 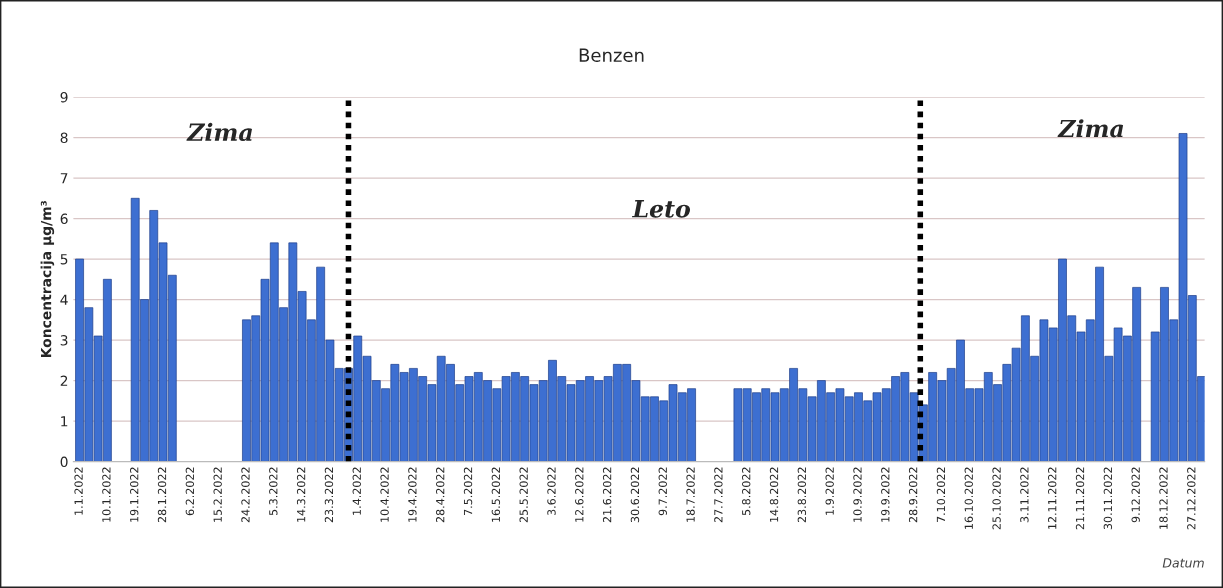 What do you see at coordinates (301, 494) in the screenshot?
I see `x-tick-label: 14.3.2022` at bounding box center [301, 494].